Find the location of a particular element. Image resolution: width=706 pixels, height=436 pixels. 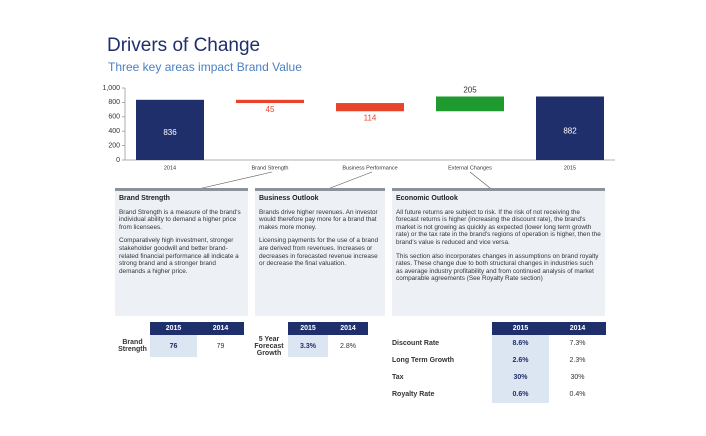

x-tick-label: External Changes is located at coordinates (470, 168).